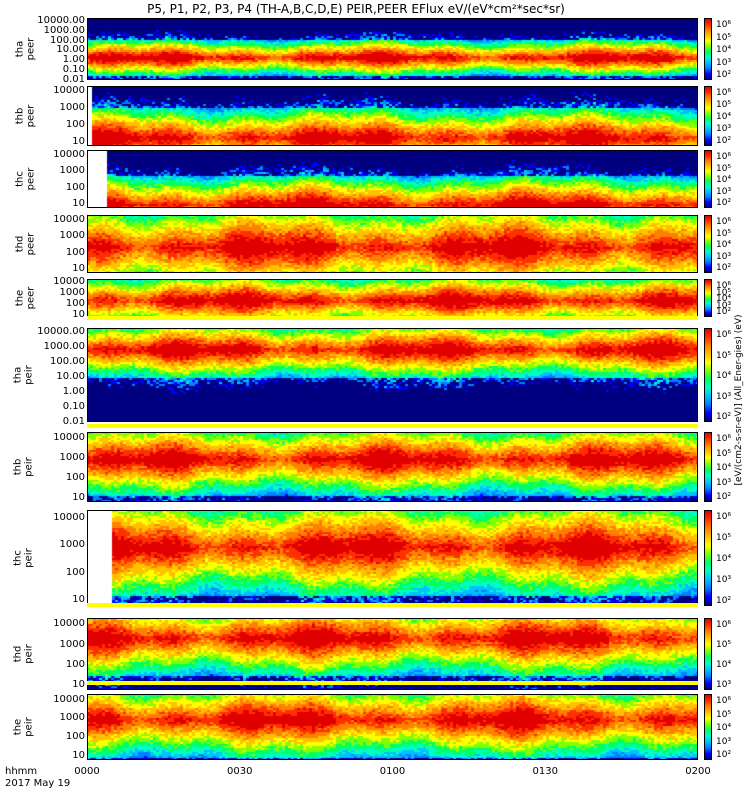 This screenshot has width=750, height=800. I want to click on x-tick-label: 0200, so click(698, 771).